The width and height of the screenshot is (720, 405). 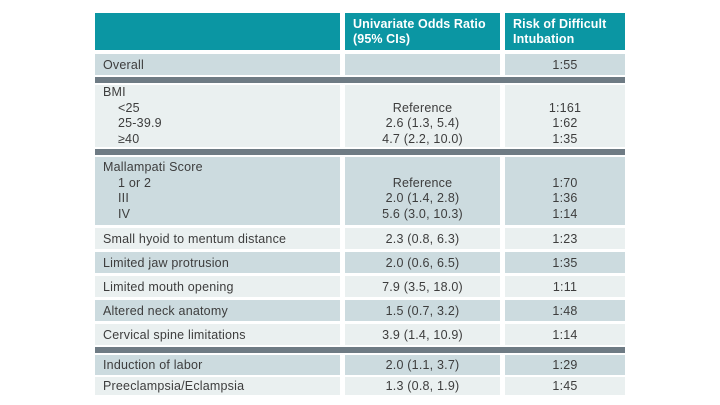 What do you see at coordinates (544, 38) in the screenshot?
I see `header-risk-line2: Intubation` at bounding box center [544, 38].